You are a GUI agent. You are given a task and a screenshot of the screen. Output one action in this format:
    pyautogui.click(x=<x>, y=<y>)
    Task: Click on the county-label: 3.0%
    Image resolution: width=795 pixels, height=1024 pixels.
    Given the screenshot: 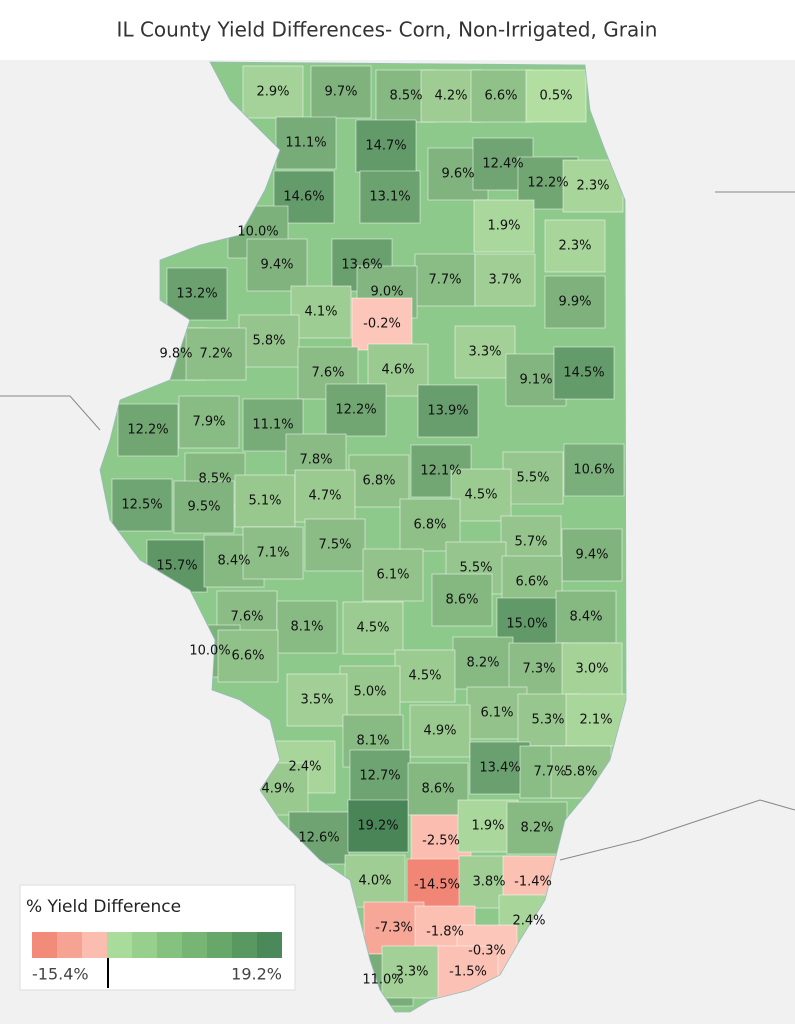 What is the action you would take?
    pyautogui.click(x=591, y=669)
    